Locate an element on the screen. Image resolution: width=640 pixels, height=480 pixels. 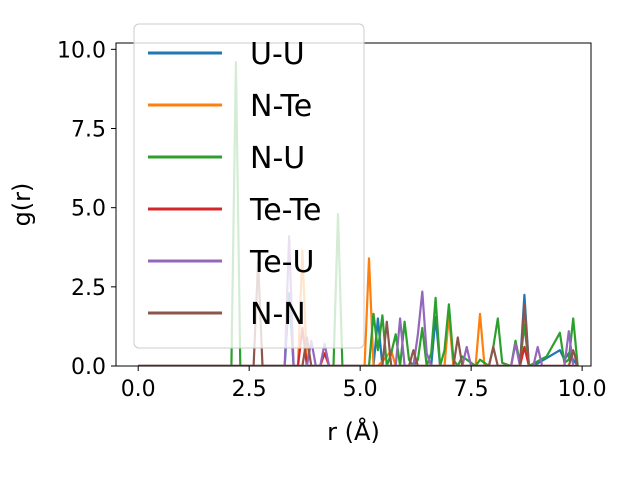
legend-label: N-Te is located at coordinates (281, 106).